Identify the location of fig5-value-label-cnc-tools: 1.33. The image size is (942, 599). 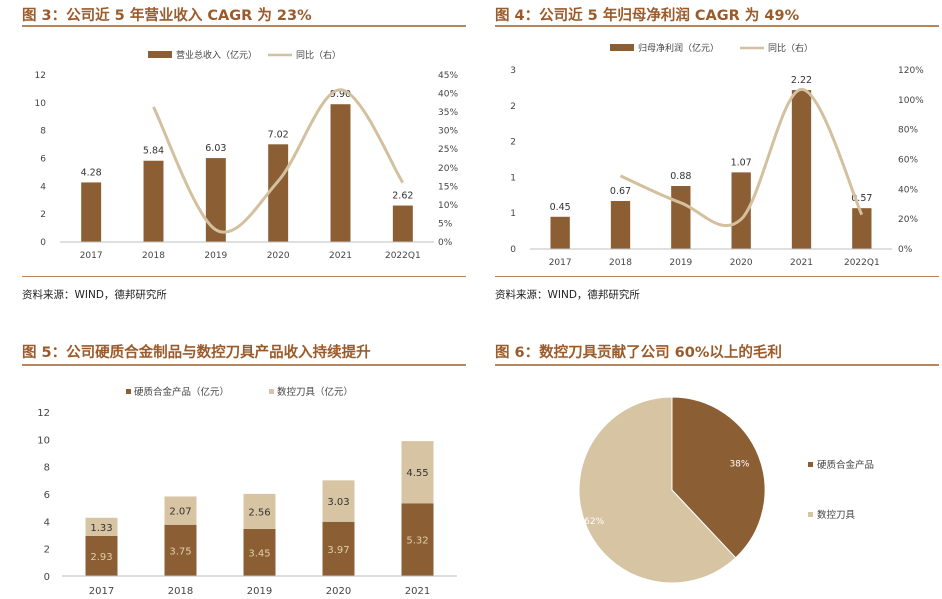
(101, 528).